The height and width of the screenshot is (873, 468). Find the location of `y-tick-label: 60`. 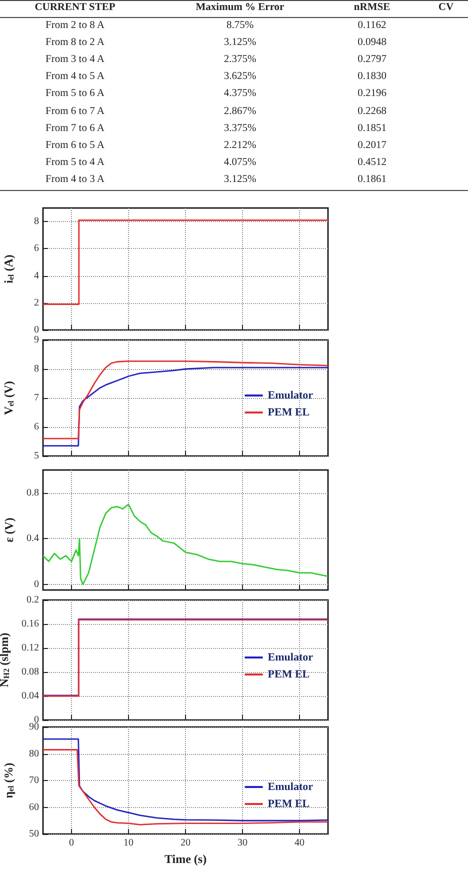

y-tick-label: 60 is located at coordinates (34, 807).